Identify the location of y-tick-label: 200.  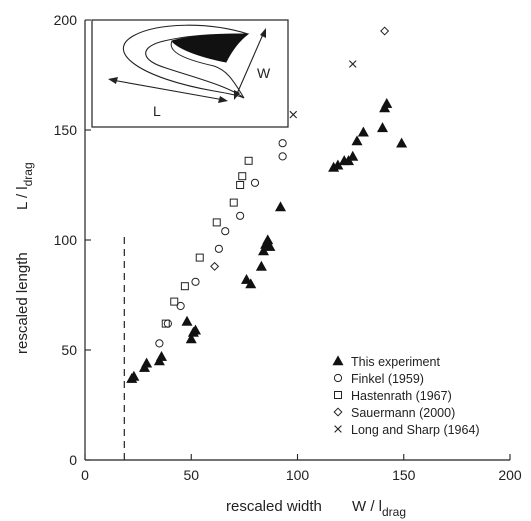
(66, 20).